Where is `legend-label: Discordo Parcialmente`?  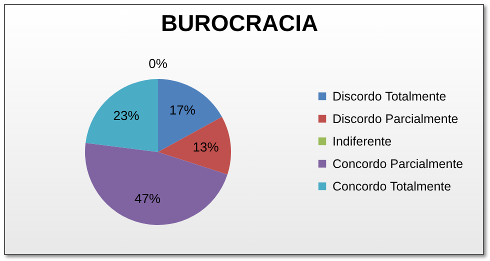
legend-label: Discordo Parcialmente is located at coordinates (395, 119).